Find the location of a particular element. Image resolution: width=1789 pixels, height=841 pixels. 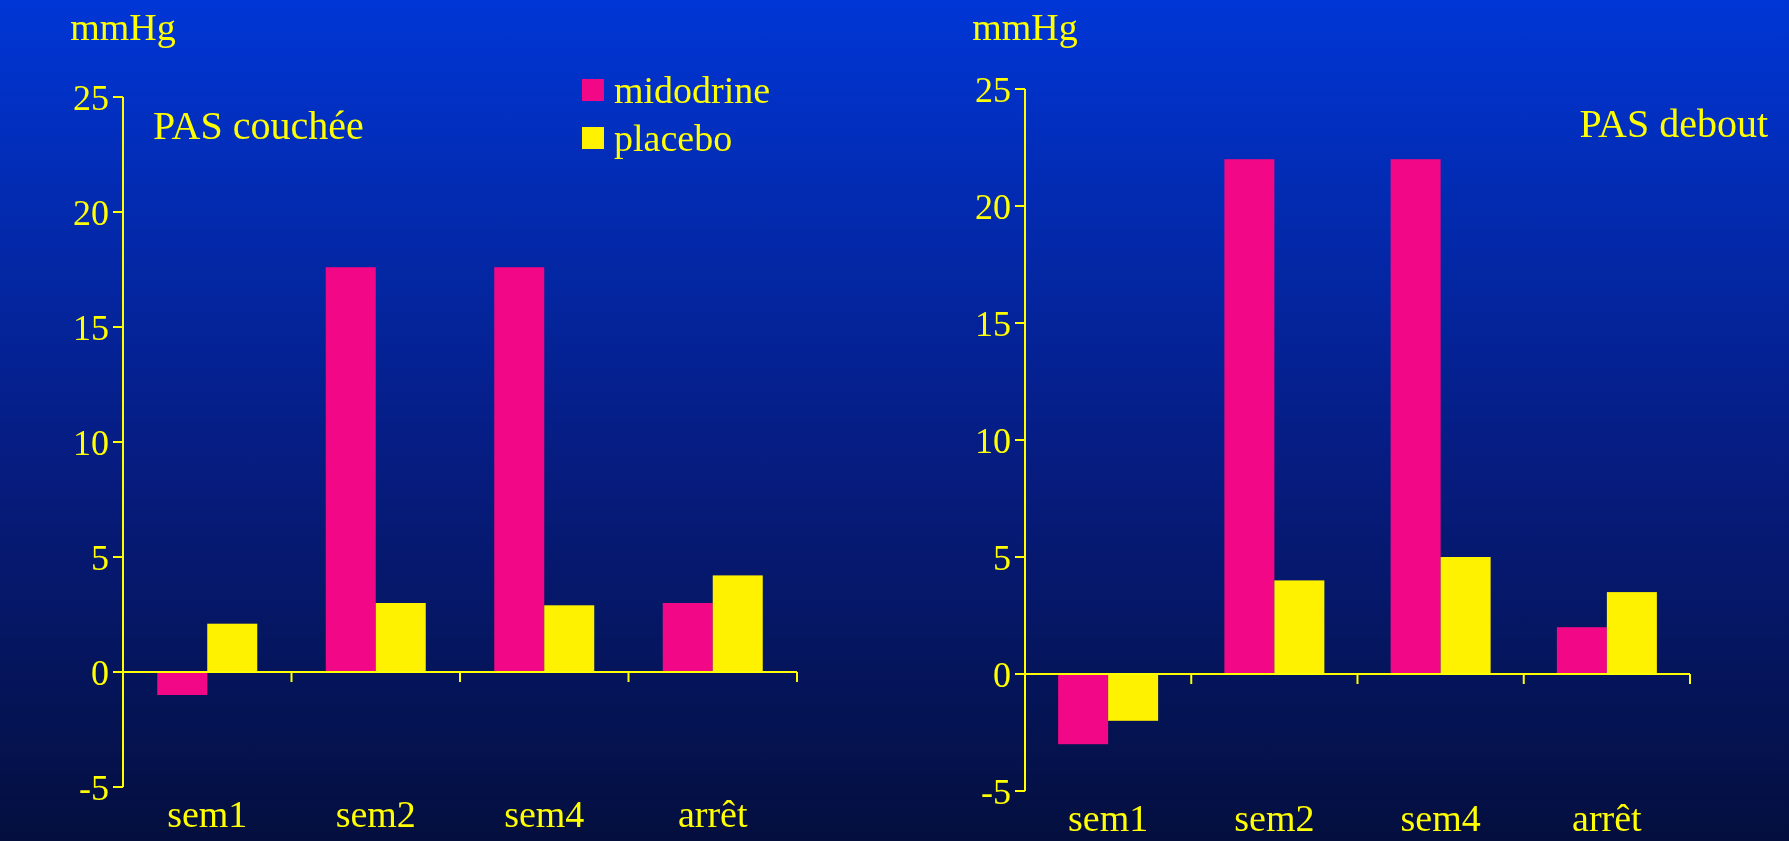

chart-title: PAS couchée is located at coordinates (258, 125).